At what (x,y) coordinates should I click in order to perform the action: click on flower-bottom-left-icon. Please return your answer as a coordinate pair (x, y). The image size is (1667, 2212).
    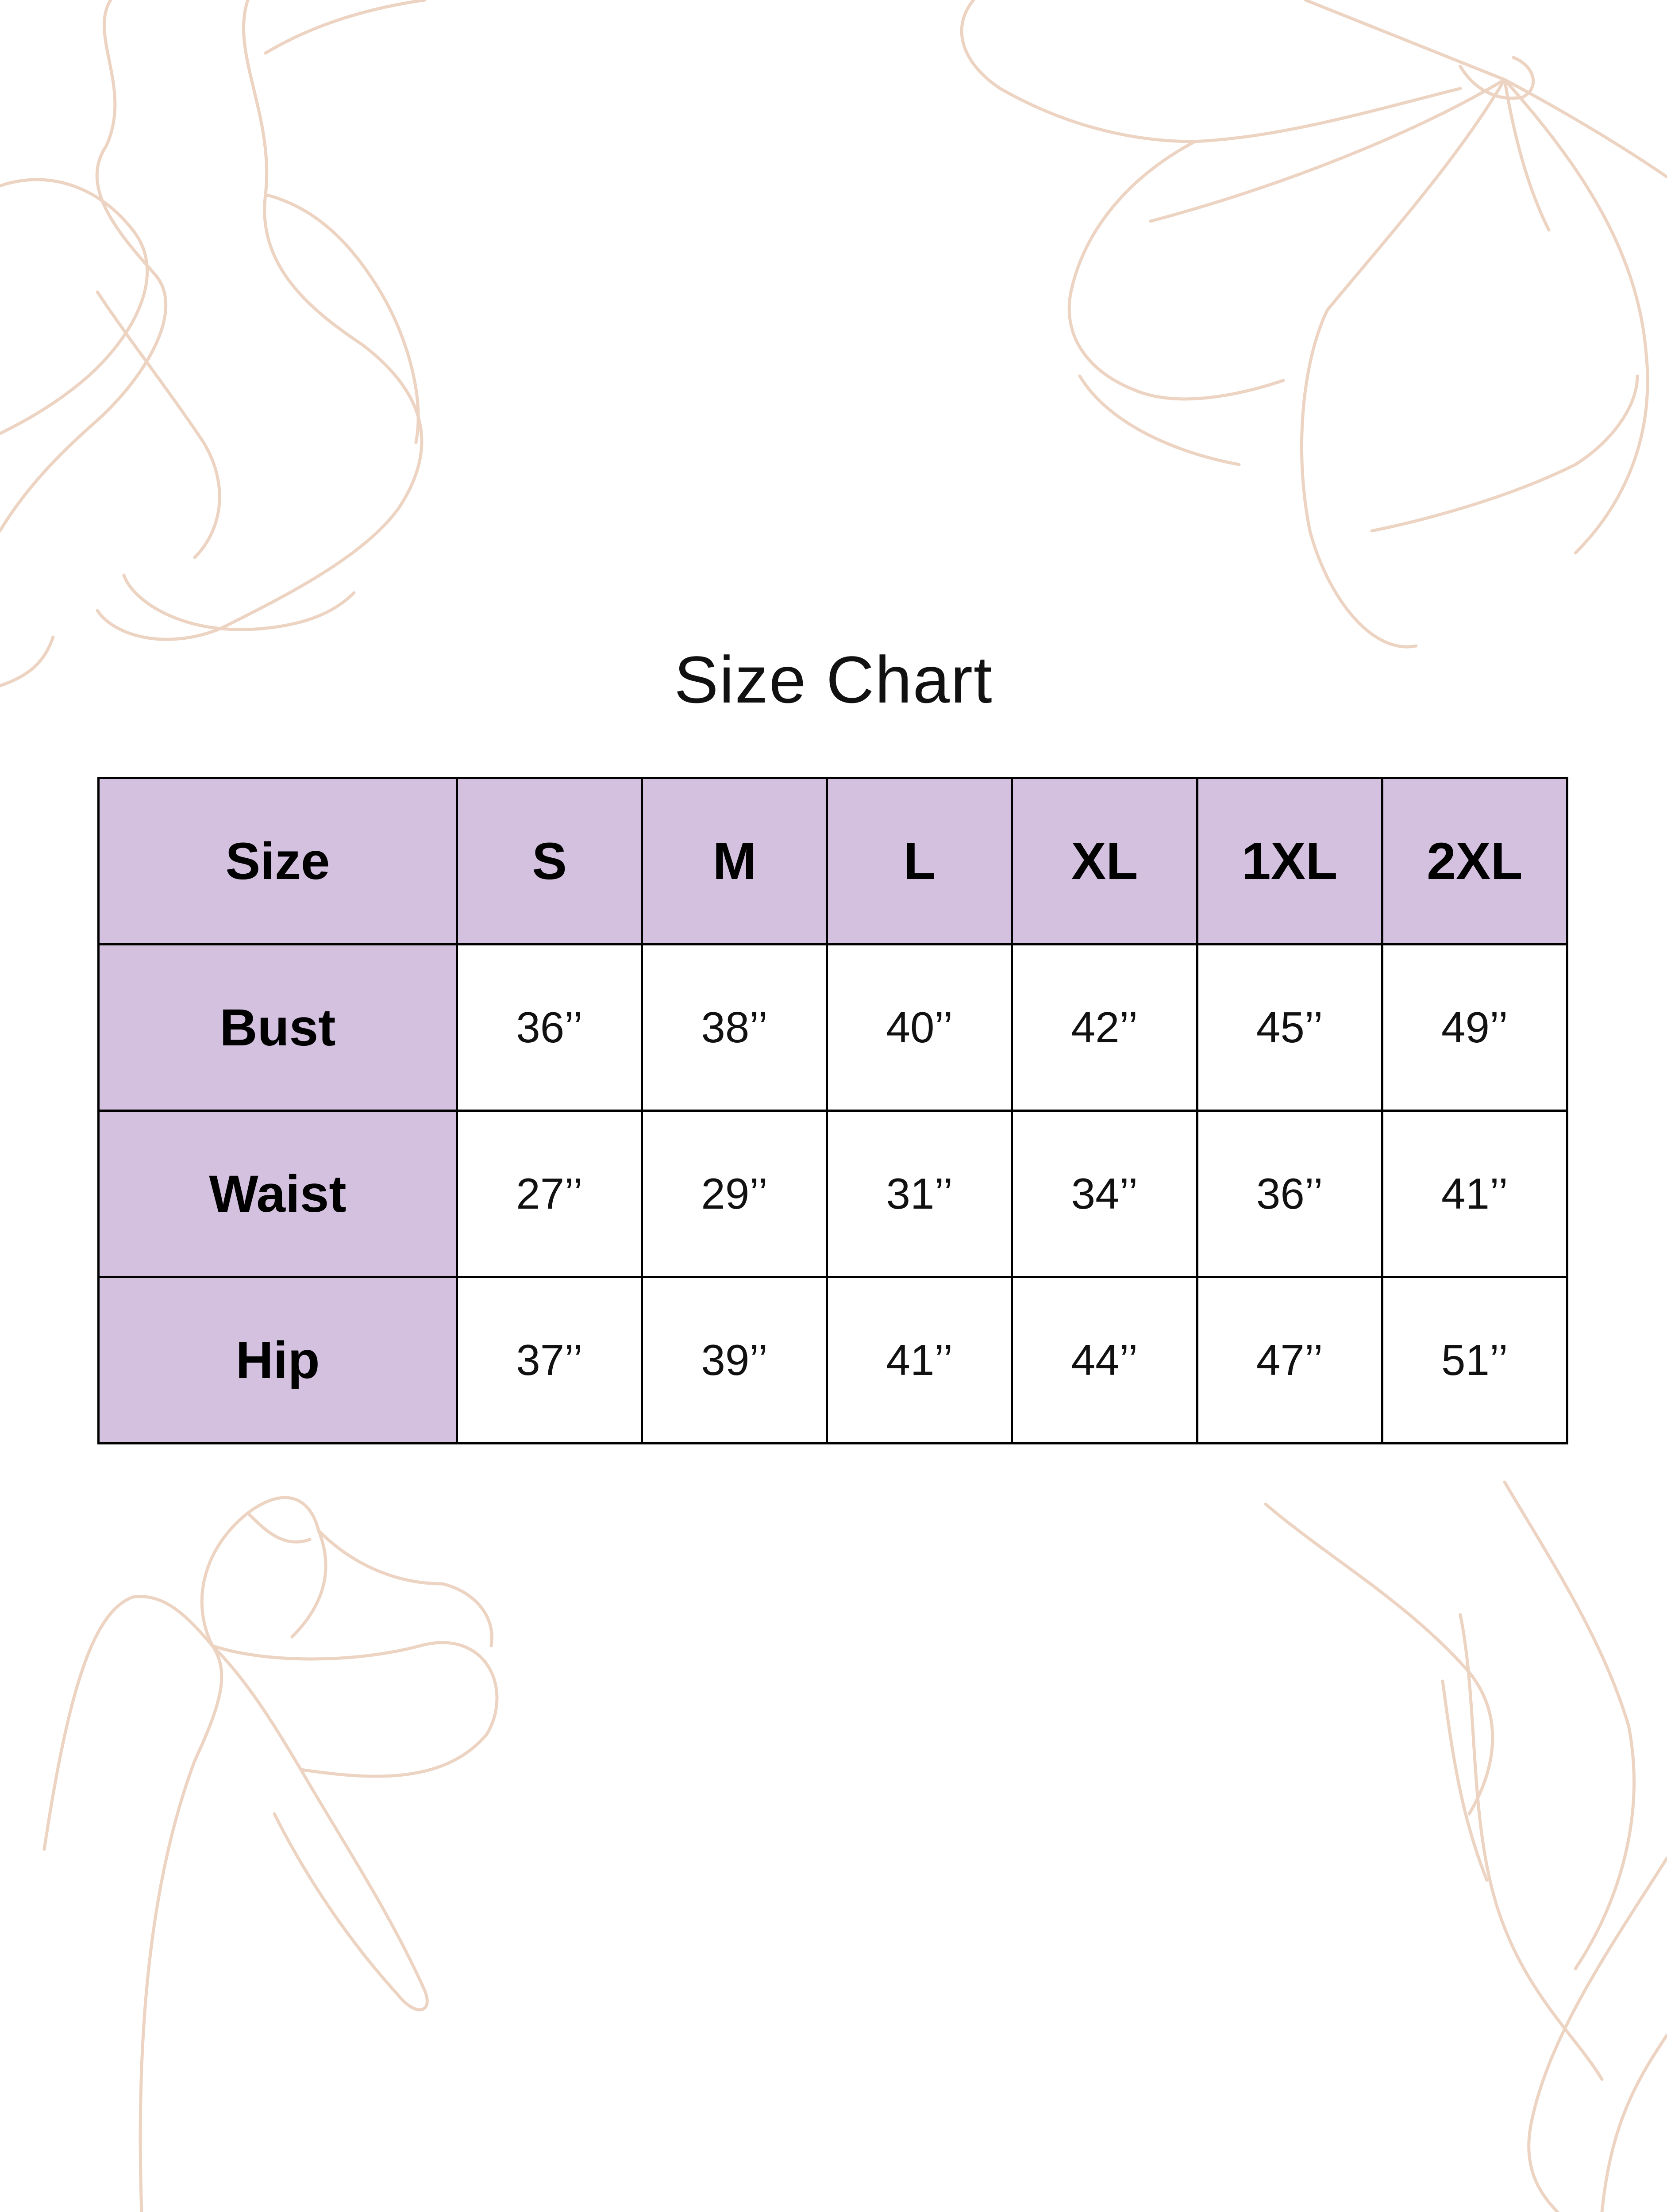
    Looking at the image, I should click on (270, 1854).